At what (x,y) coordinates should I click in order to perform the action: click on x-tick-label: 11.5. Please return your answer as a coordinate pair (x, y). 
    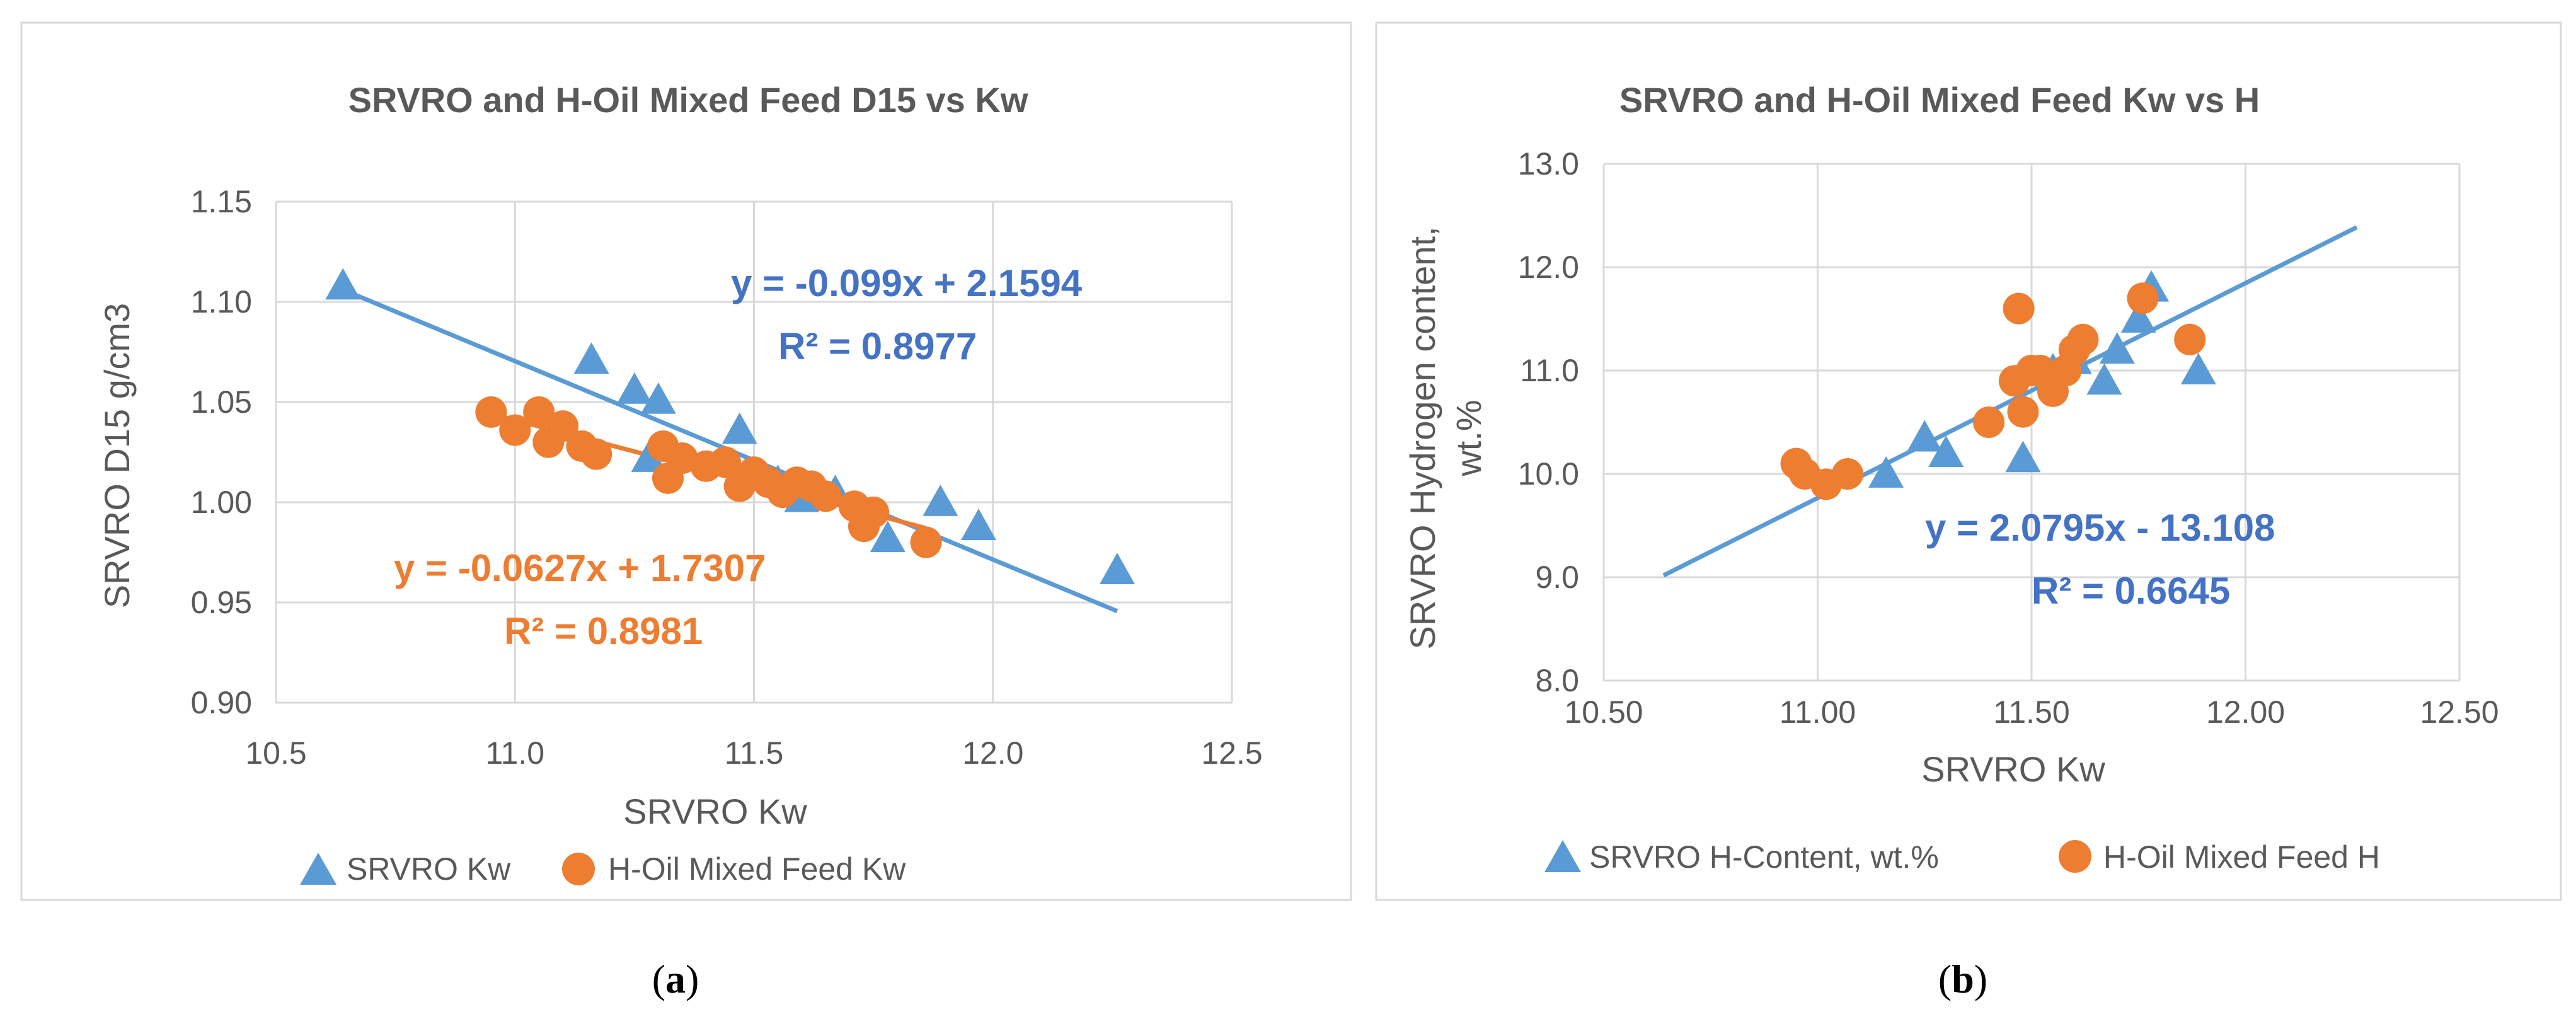
    Looking at the image, I should click on (754, 753).